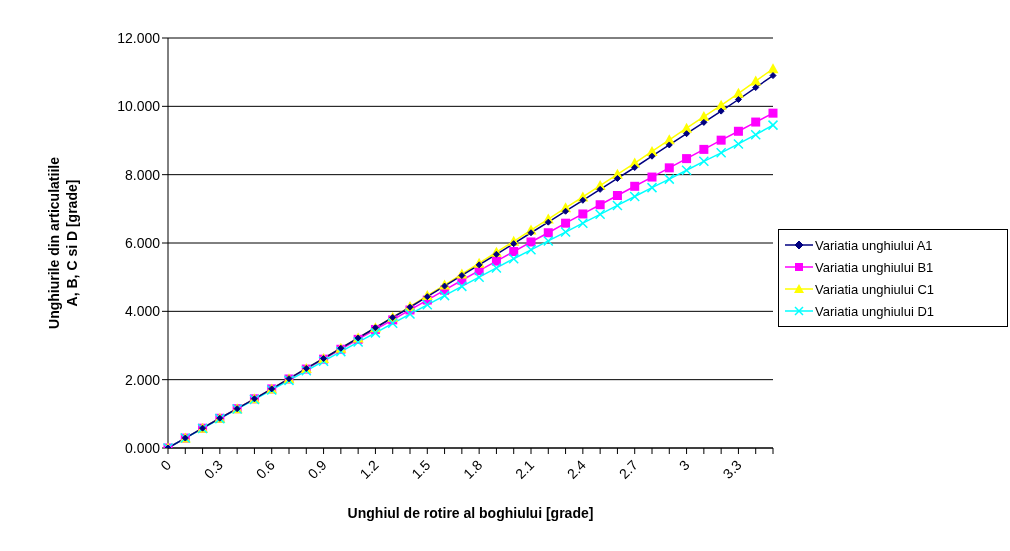 The height and width of the screenshot is (551, 1010). I want to click on x-tick-label: 1.8, so click(473, 469).